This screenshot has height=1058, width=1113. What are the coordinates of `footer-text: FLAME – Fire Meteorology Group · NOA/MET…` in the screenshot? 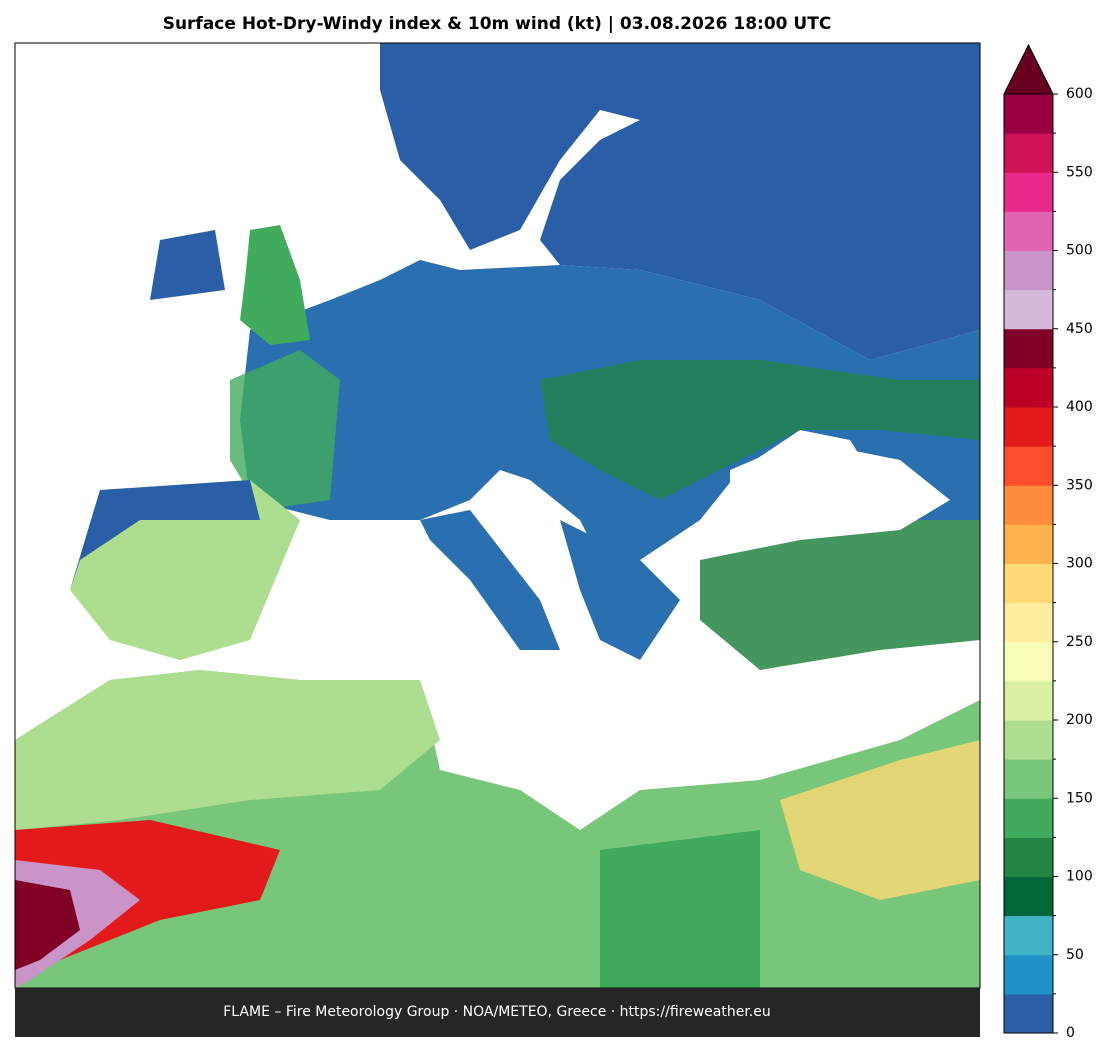 It's located at (497, 1012).